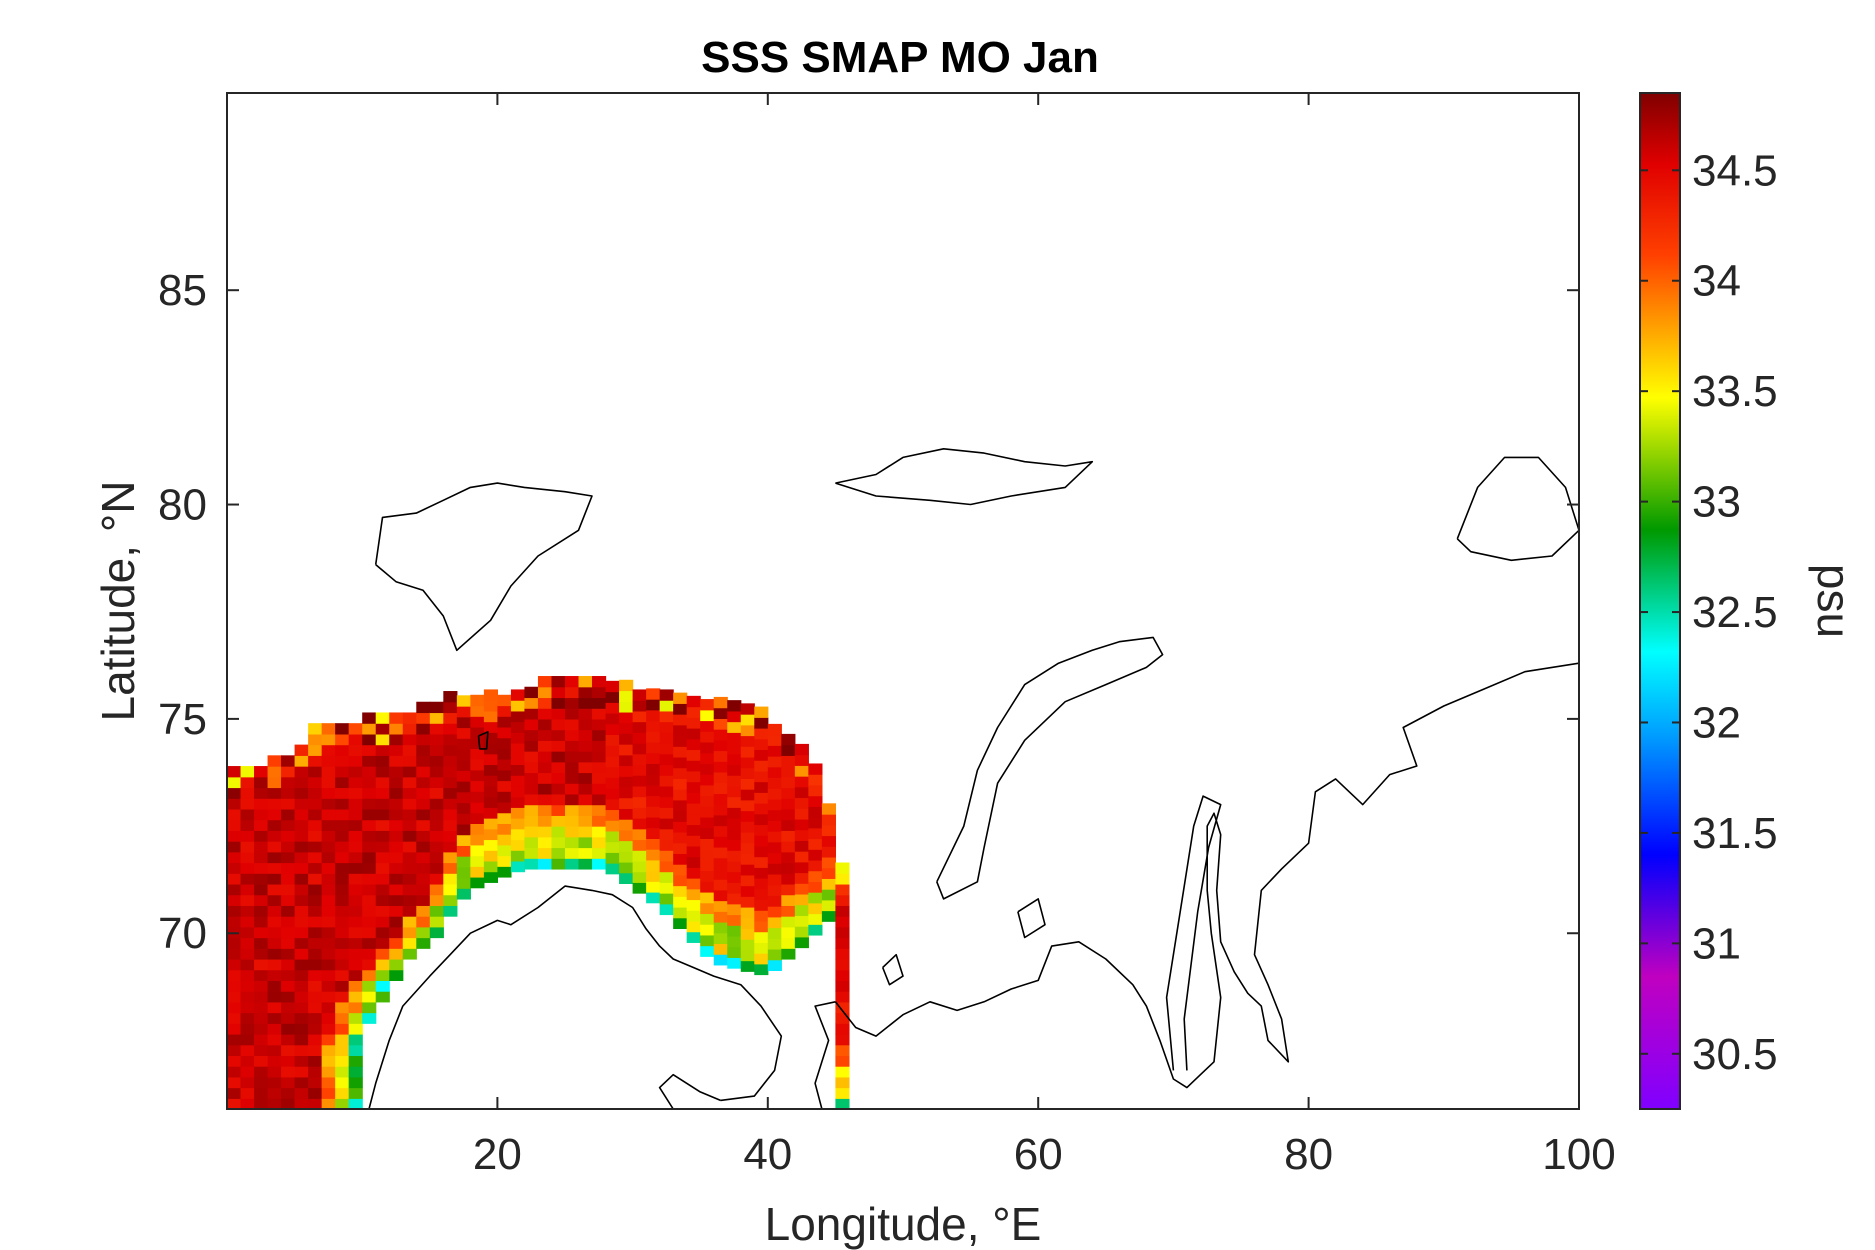 Image resolution: width=1875 pixels, height=1250 pixels. Describe the element at coordinates (182, 933) in the screenshot. I see `y-tick-label: 70` at that location.